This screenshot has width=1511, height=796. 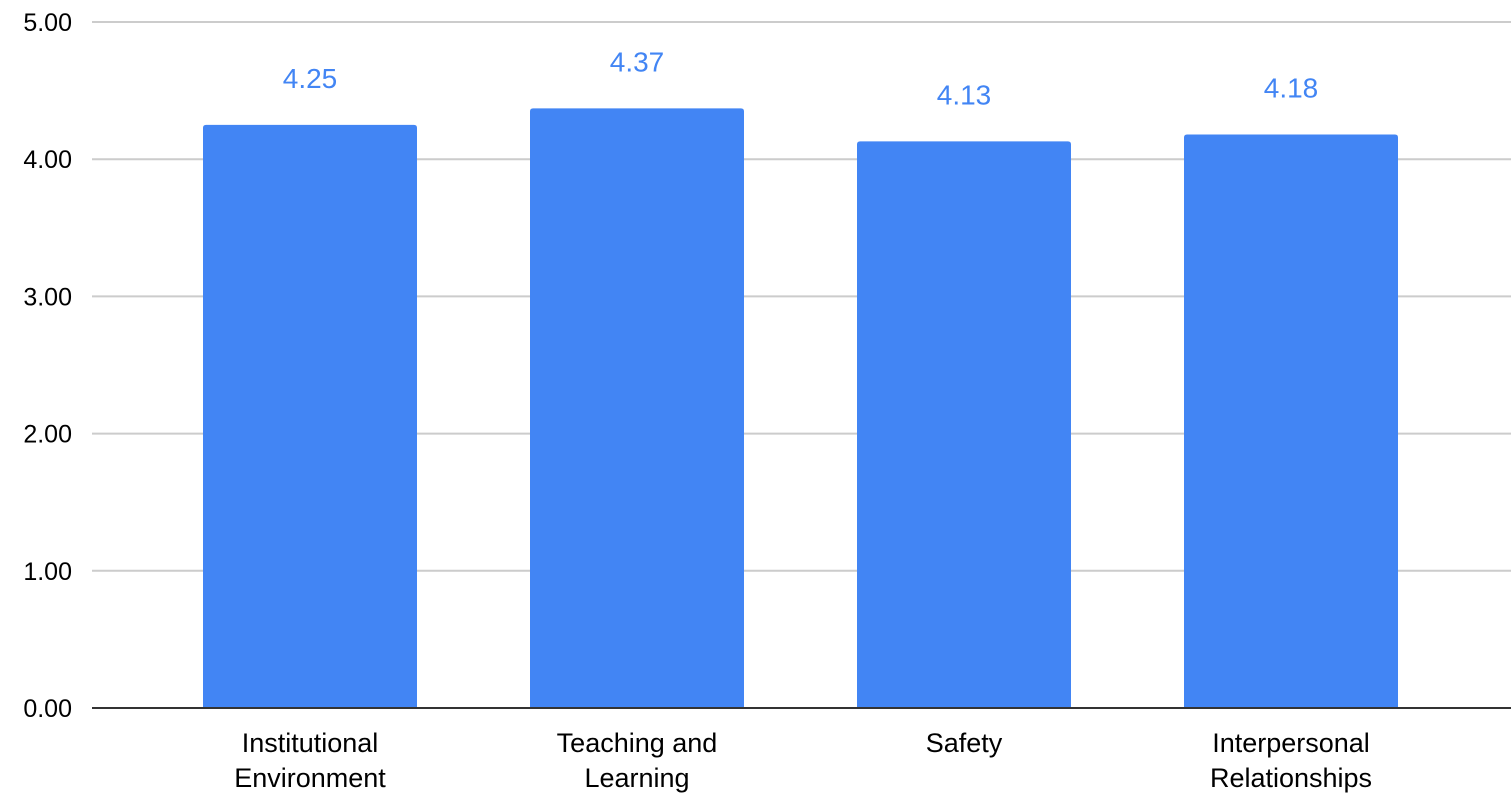 What do you see at coordinates (47, 297) in the screenshot?
I see `y-tick-label: 3.00` at bounding box center [47, 297].